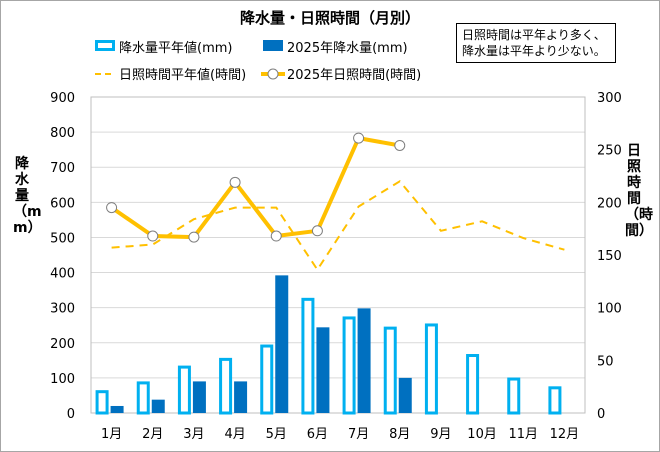 This screenshot has width=660, height=452. I want to click on annotation-box: 日照時間は平年より多く、 降水量は平年より少ない。, so click(536, 43).